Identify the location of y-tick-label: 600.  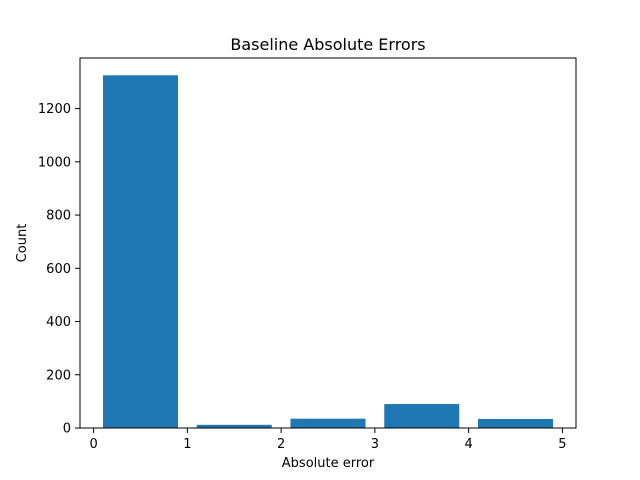
(58, 269).